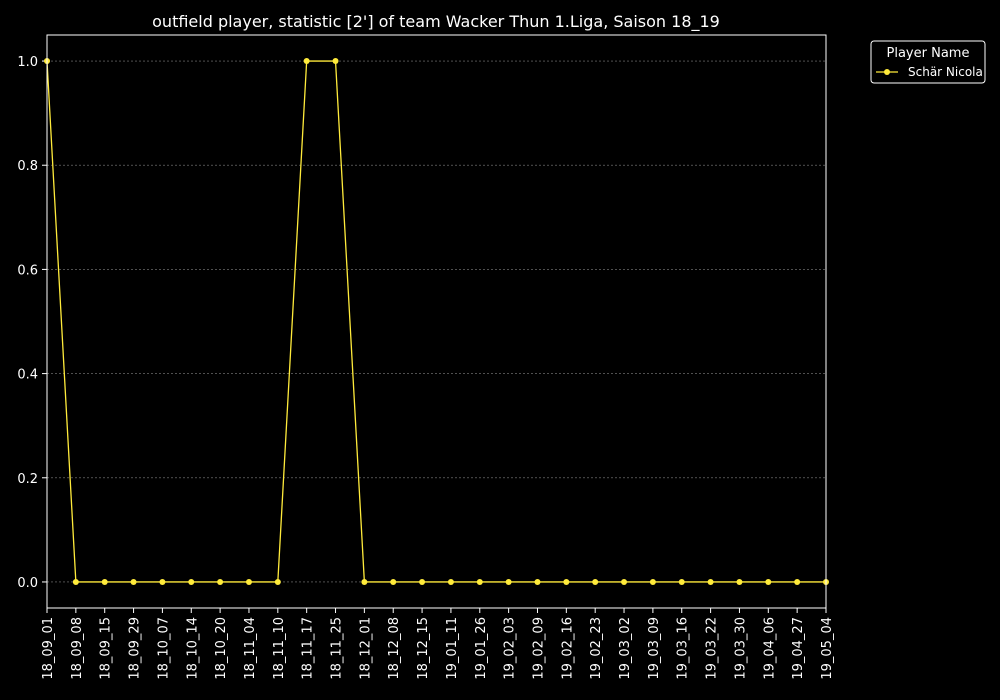 This screenshot has width=1000, height=700. What do you see at coordinates (27, 62) in the screenshot?
I see `y-tick-label: 1.0` at bounding box center [27, 62].